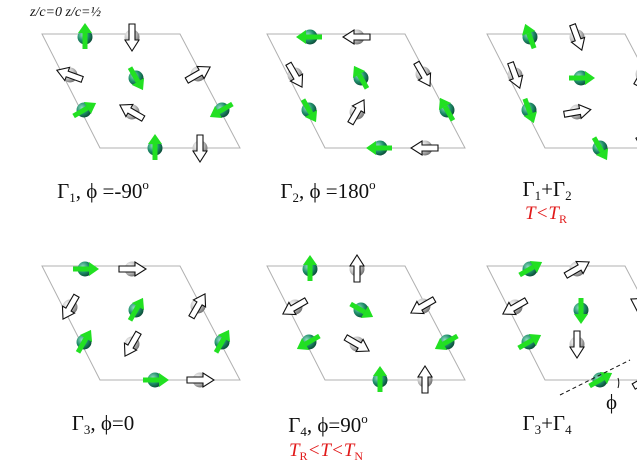 The width and height of the screenshot is (637, 475). I want to click on panel-g3g4, so click(561, 325).